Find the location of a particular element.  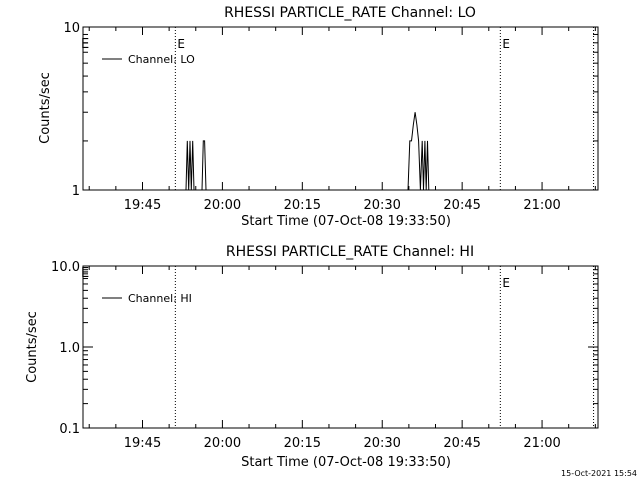

series-line is located at coordinates (340, 151).